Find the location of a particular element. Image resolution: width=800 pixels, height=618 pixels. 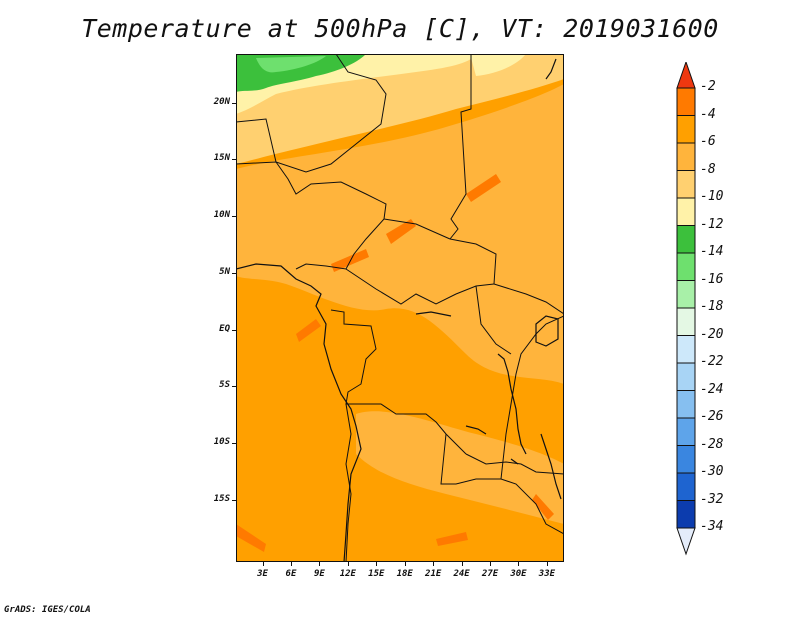

footer-credit: GrADS: IGES/COLA is located at coordinates (47, 610).